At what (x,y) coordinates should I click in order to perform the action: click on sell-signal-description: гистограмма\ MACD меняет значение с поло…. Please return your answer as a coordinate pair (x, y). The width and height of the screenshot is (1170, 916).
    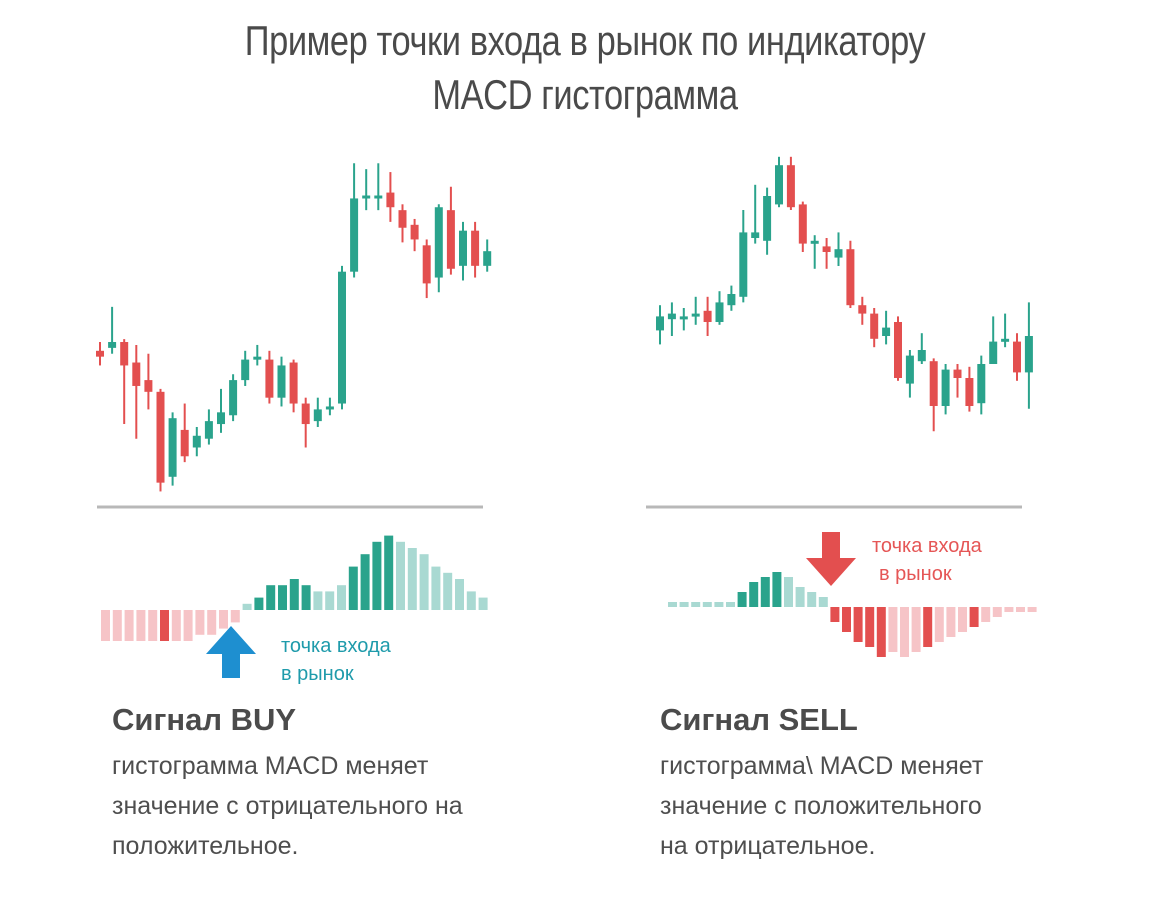
    Looking at the image, I should click on (890, 806).